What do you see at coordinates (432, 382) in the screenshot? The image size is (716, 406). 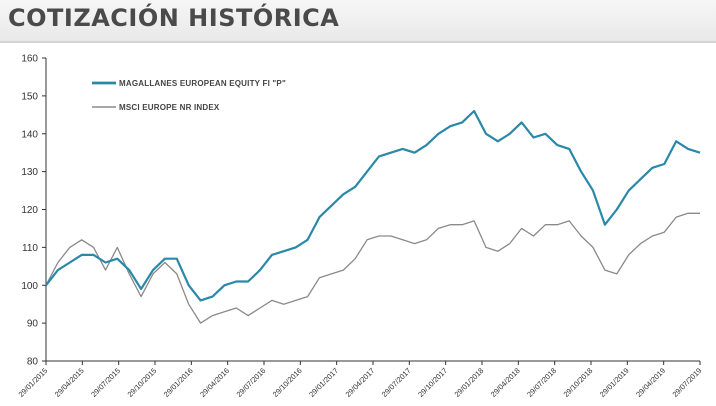 I see `x-tick-label: 29/10/2017` at bounding box center [432, 382].